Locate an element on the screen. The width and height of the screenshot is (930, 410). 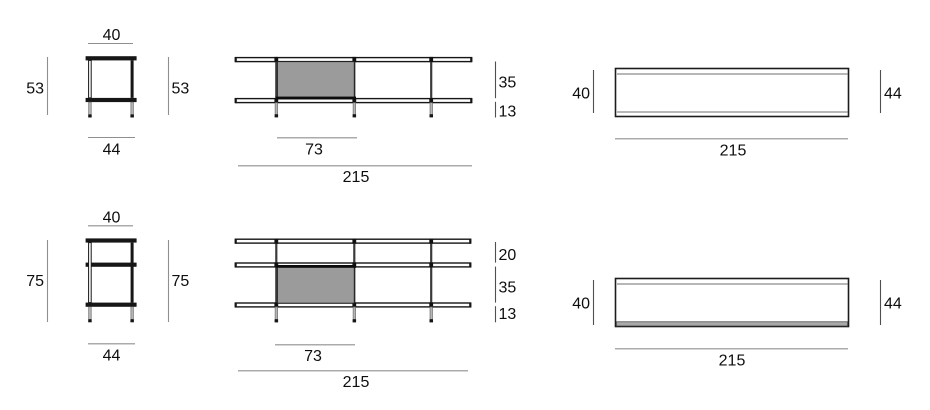
dim-label-height-left: 53 is located at coordinates (35, 89).